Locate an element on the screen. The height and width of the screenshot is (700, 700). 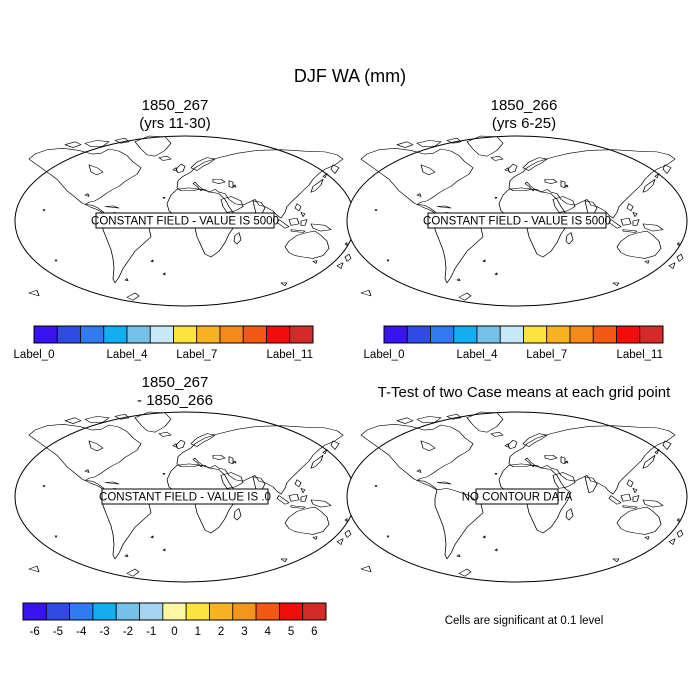
colorbar-case1: Label_0 Label_4 Label_7 Label_11 is located at coordinates (164, 343).